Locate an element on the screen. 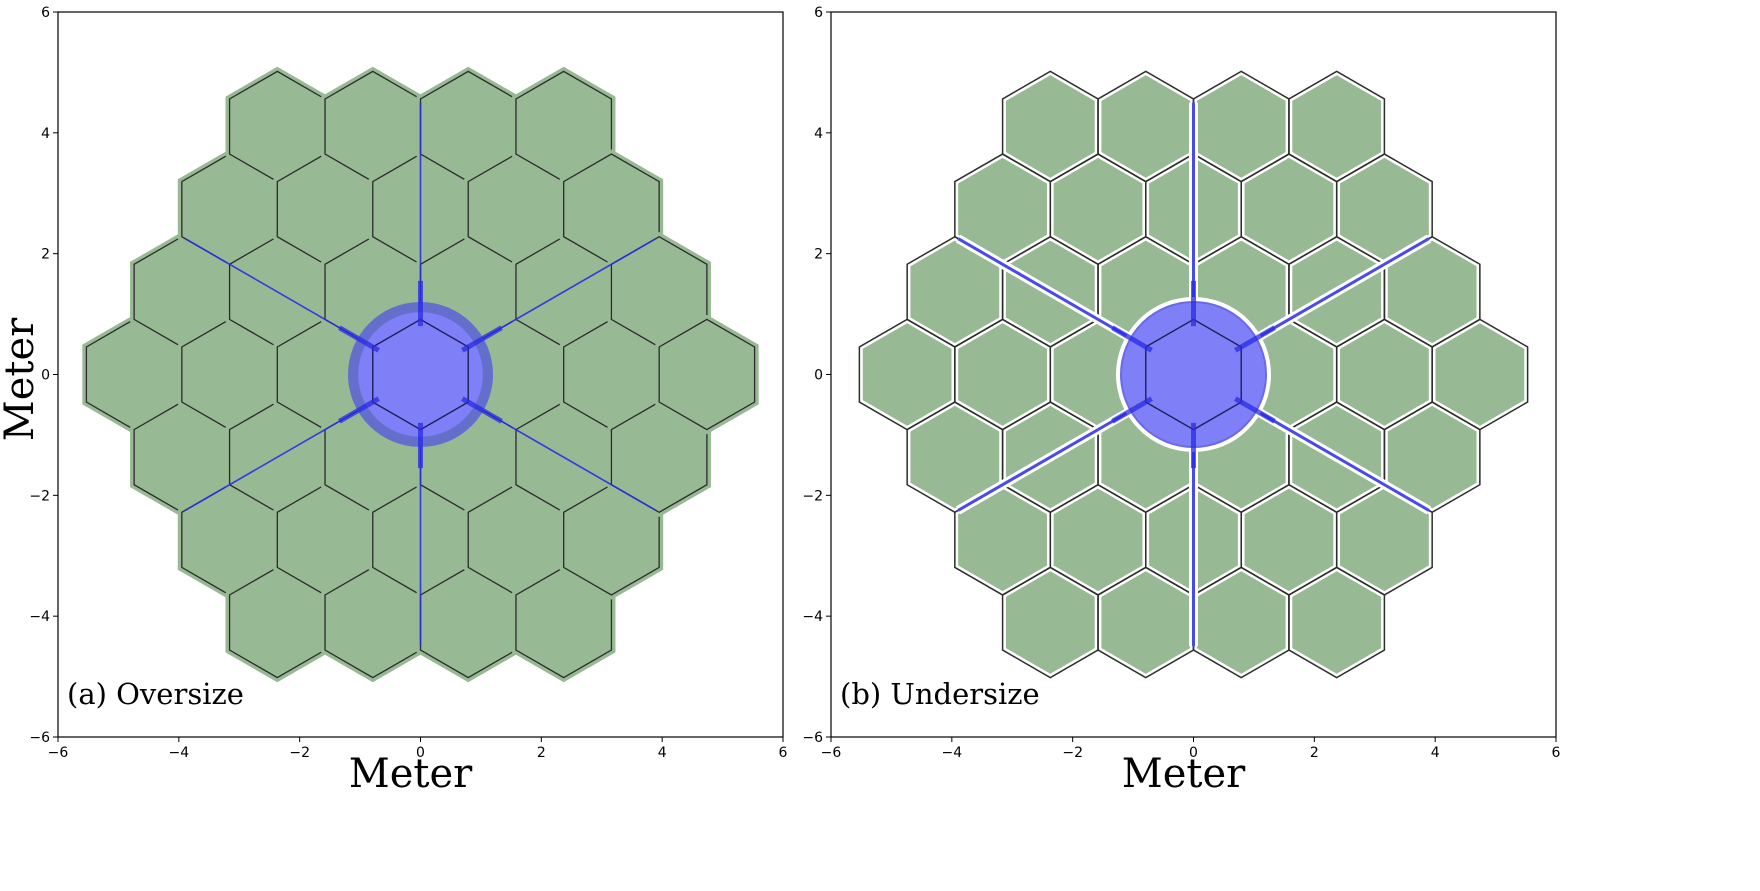 The image size is (1760, 891). segment-edge is located at coordinates (1480, 374).